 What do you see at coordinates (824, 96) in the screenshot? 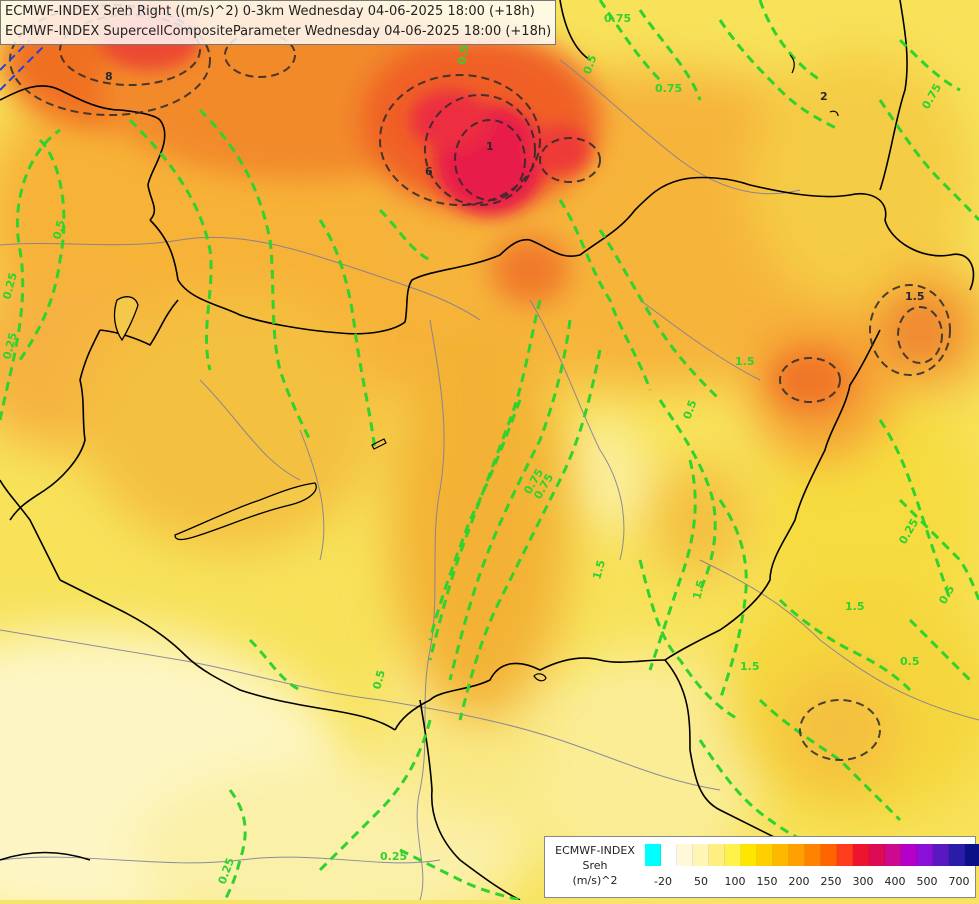
I see `sreh-contour-label: 2` at bounding box center [824, 96].